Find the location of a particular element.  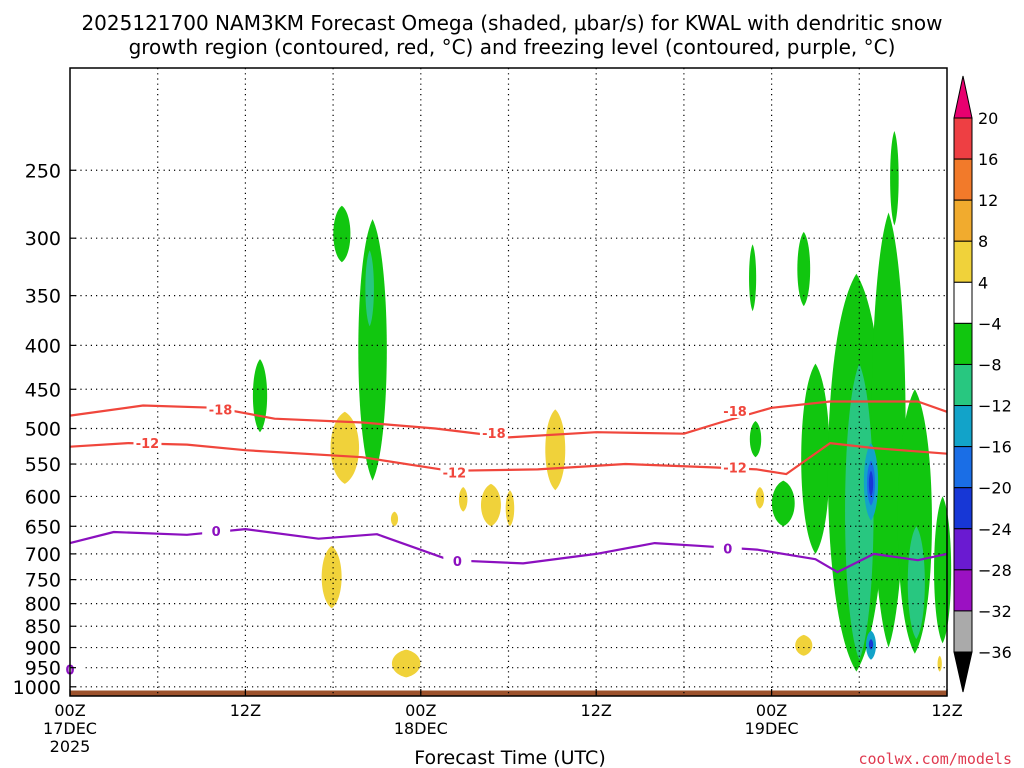

y-tick-label: 850 is located at coordinates (43, 627).